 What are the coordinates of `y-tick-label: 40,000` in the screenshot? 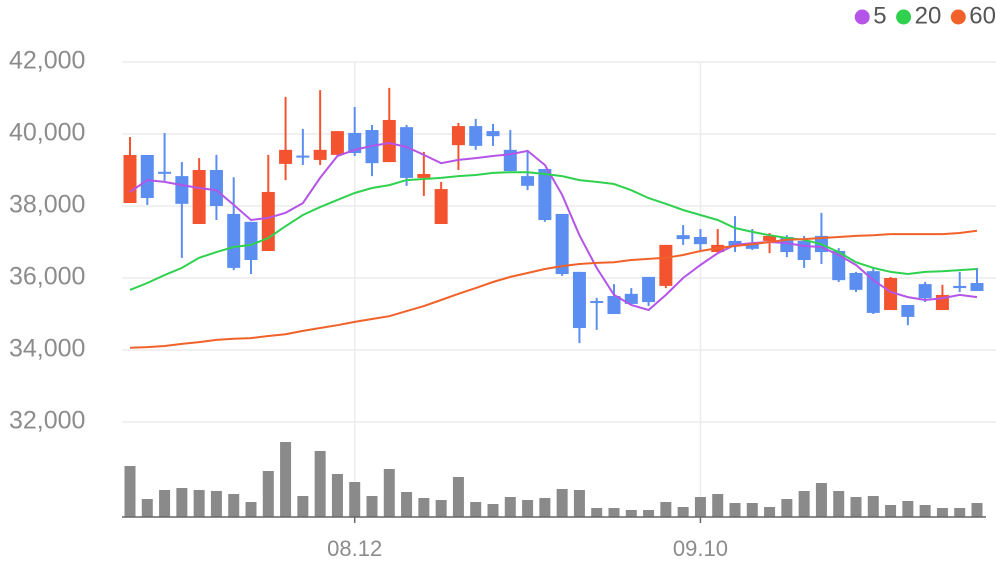 It's located at (47, 133).